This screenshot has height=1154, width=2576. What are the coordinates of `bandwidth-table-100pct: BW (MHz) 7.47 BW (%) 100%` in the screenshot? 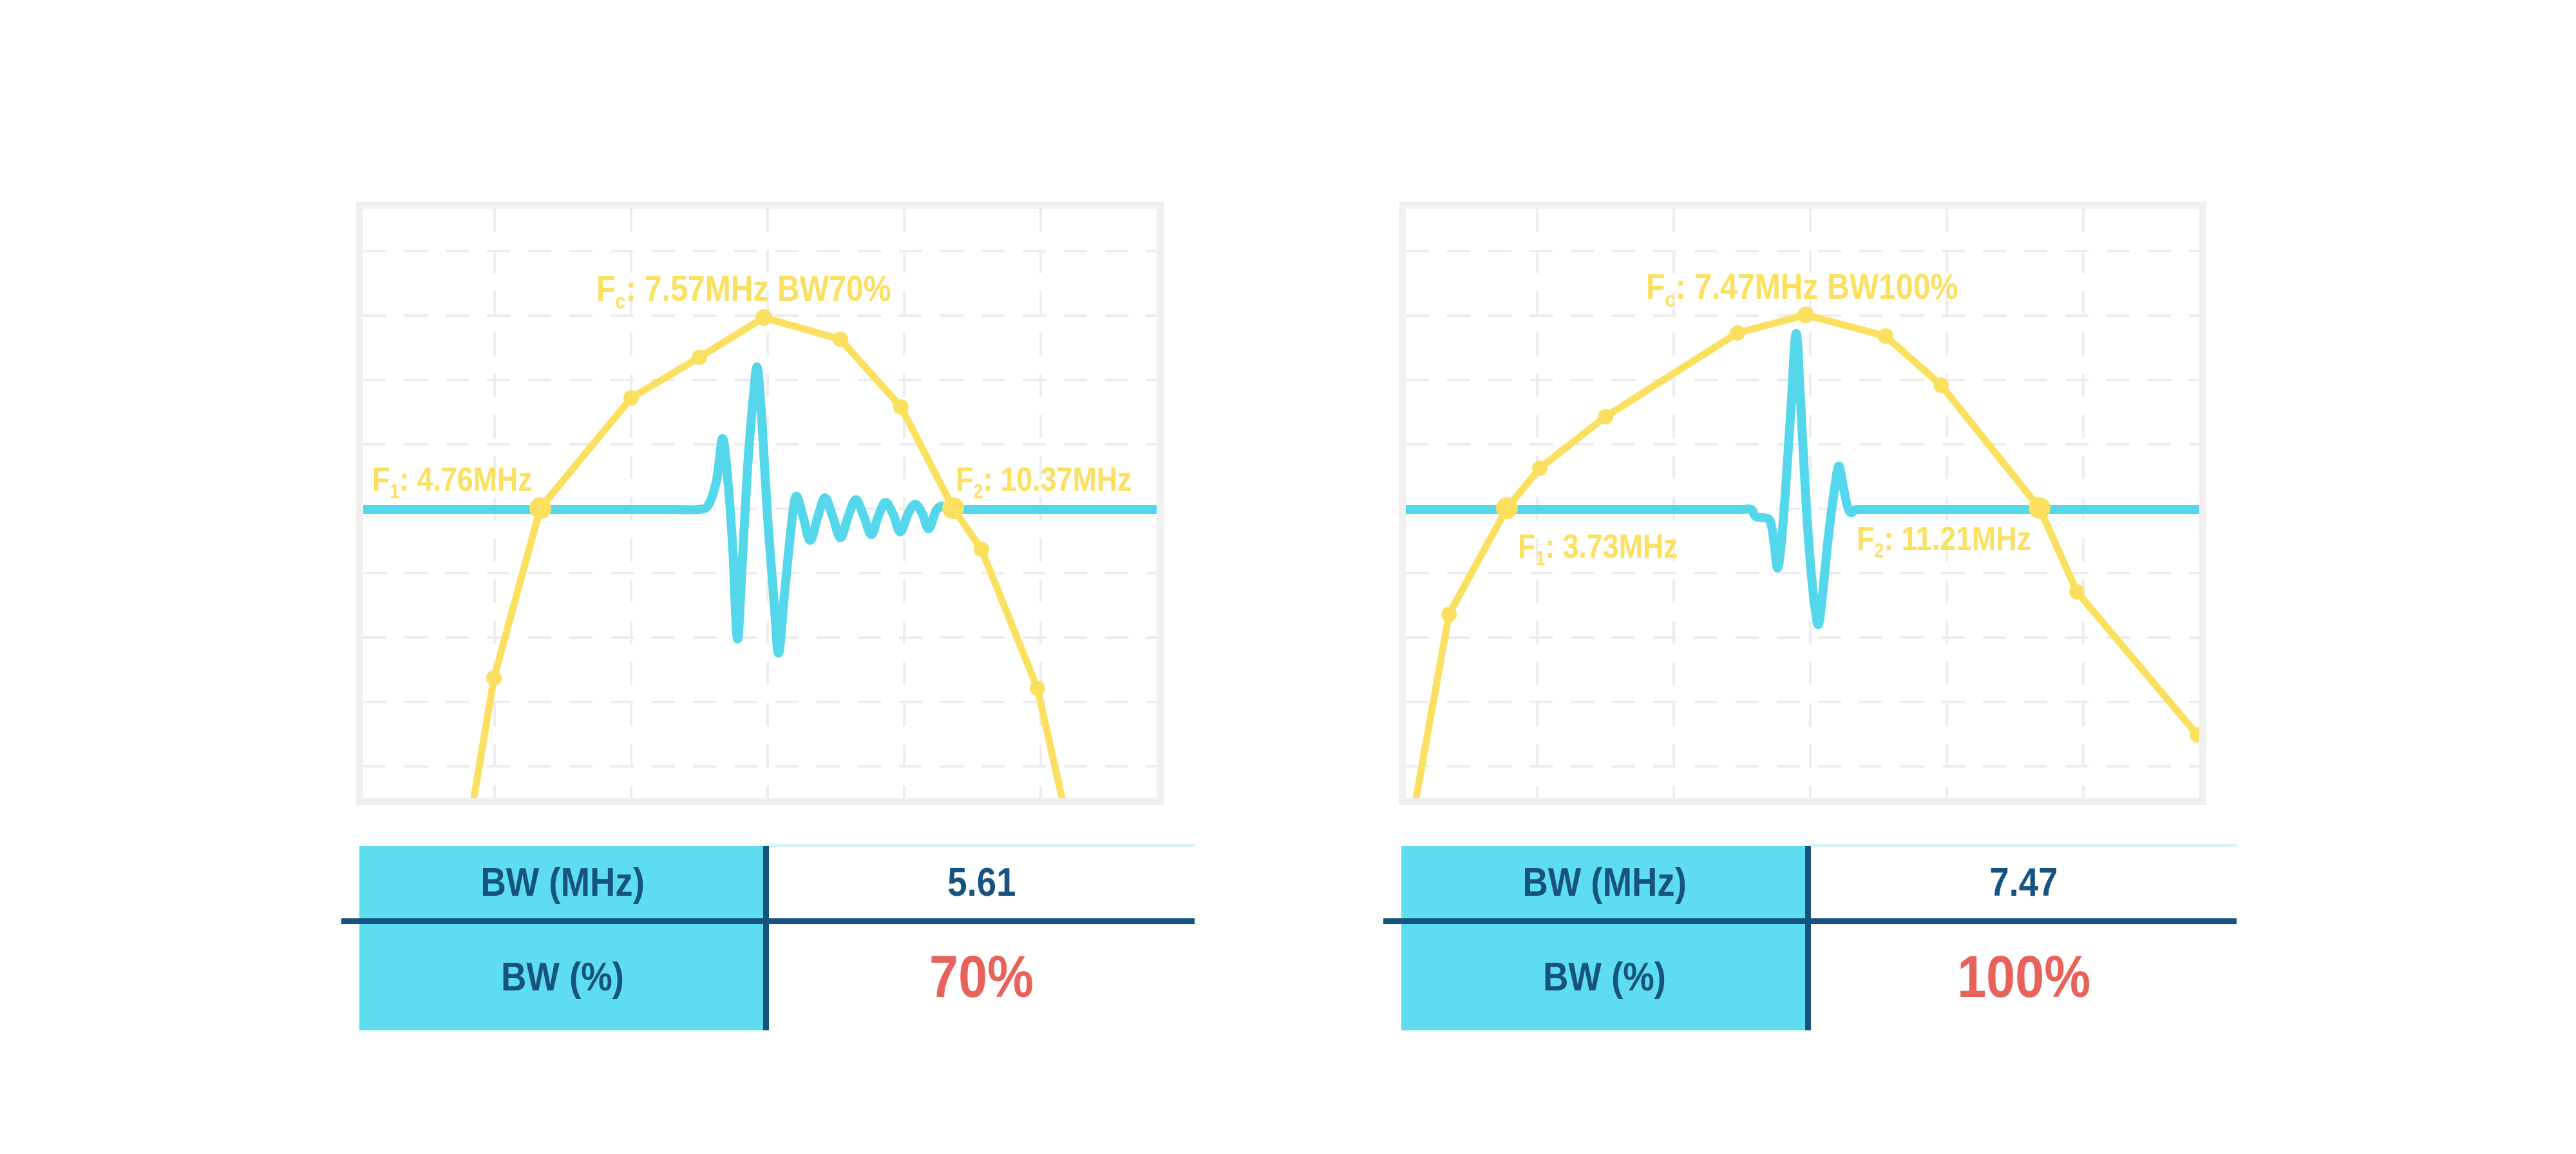 It's located at (1810, 937).